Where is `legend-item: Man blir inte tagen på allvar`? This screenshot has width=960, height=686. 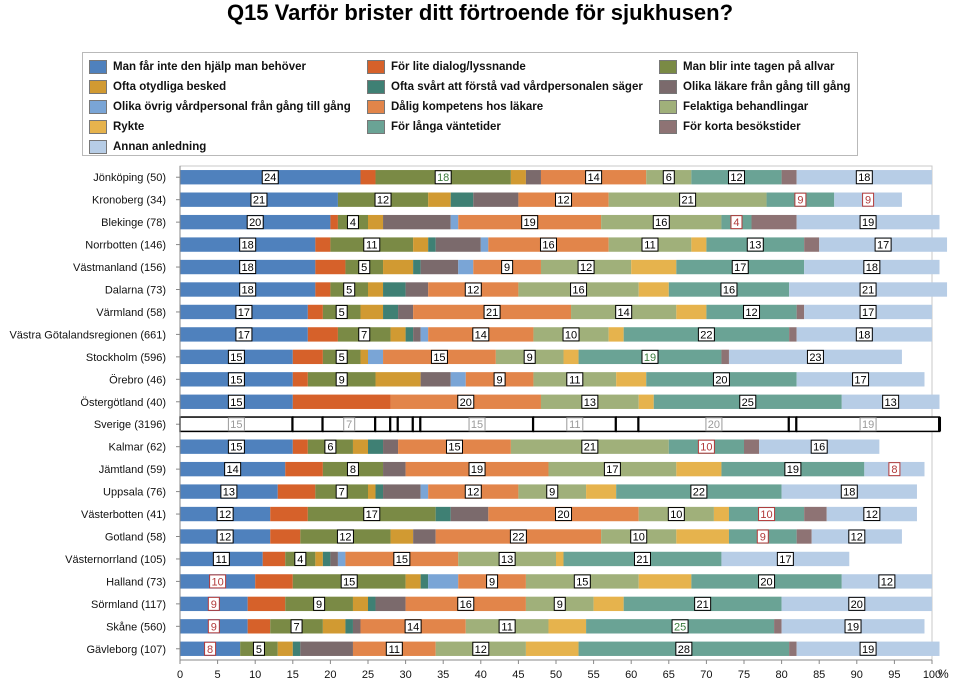 legend-item: Man blir inte tagen på allvar is located at coordinates (746, 67).